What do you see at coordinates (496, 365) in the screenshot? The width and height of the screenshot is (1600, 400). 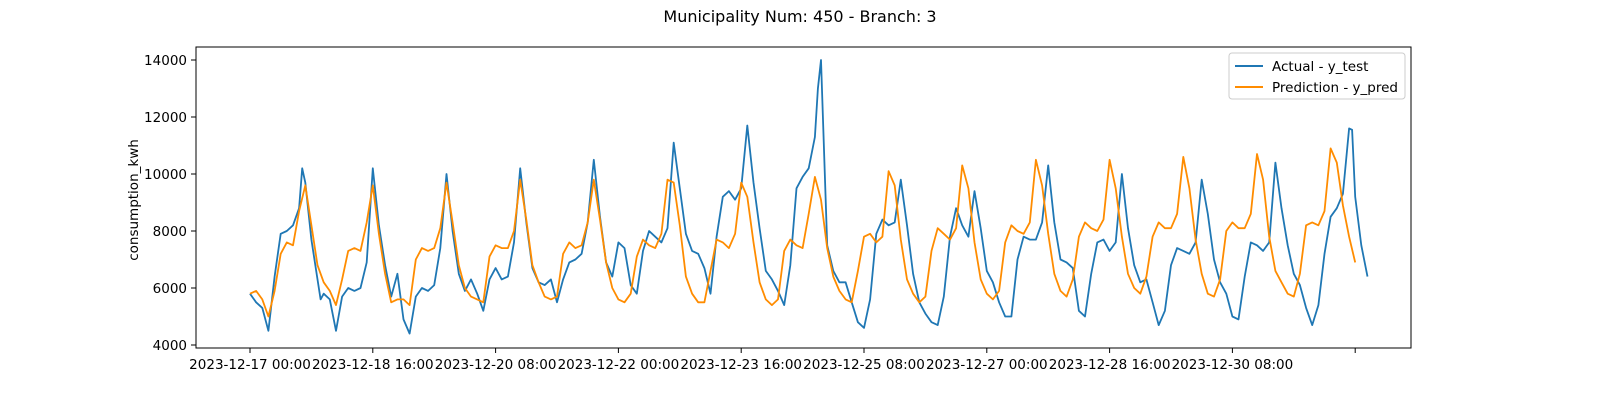 I see `x-tick-label: 2023-12-20 08:00` at bounding box center [496, 365].